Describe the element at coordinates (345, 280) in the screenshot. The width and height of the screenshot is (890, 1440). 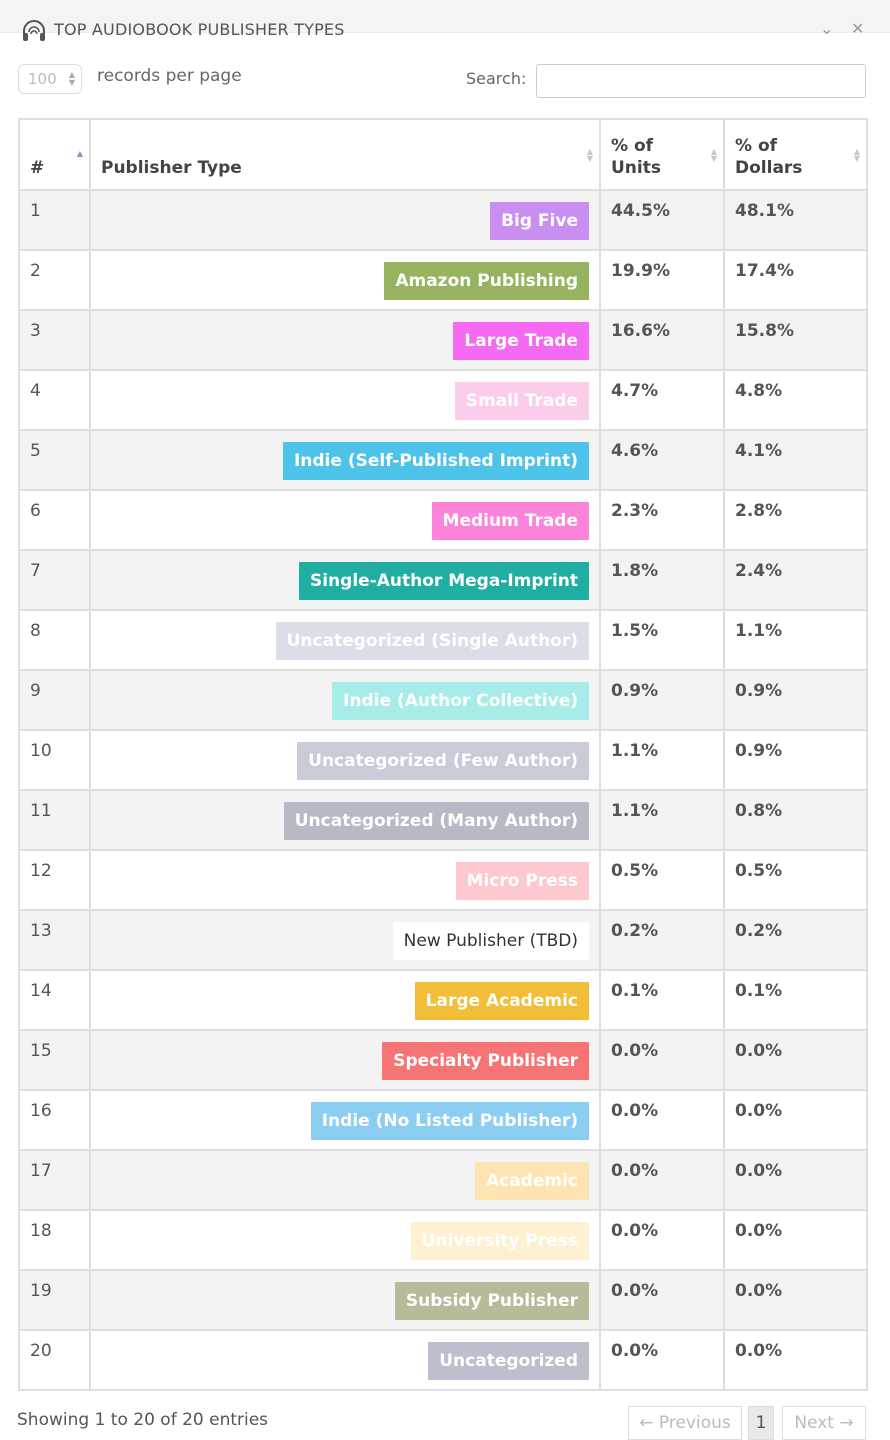
I see `publisher-type-cell: Amazon Publishing` at that location.